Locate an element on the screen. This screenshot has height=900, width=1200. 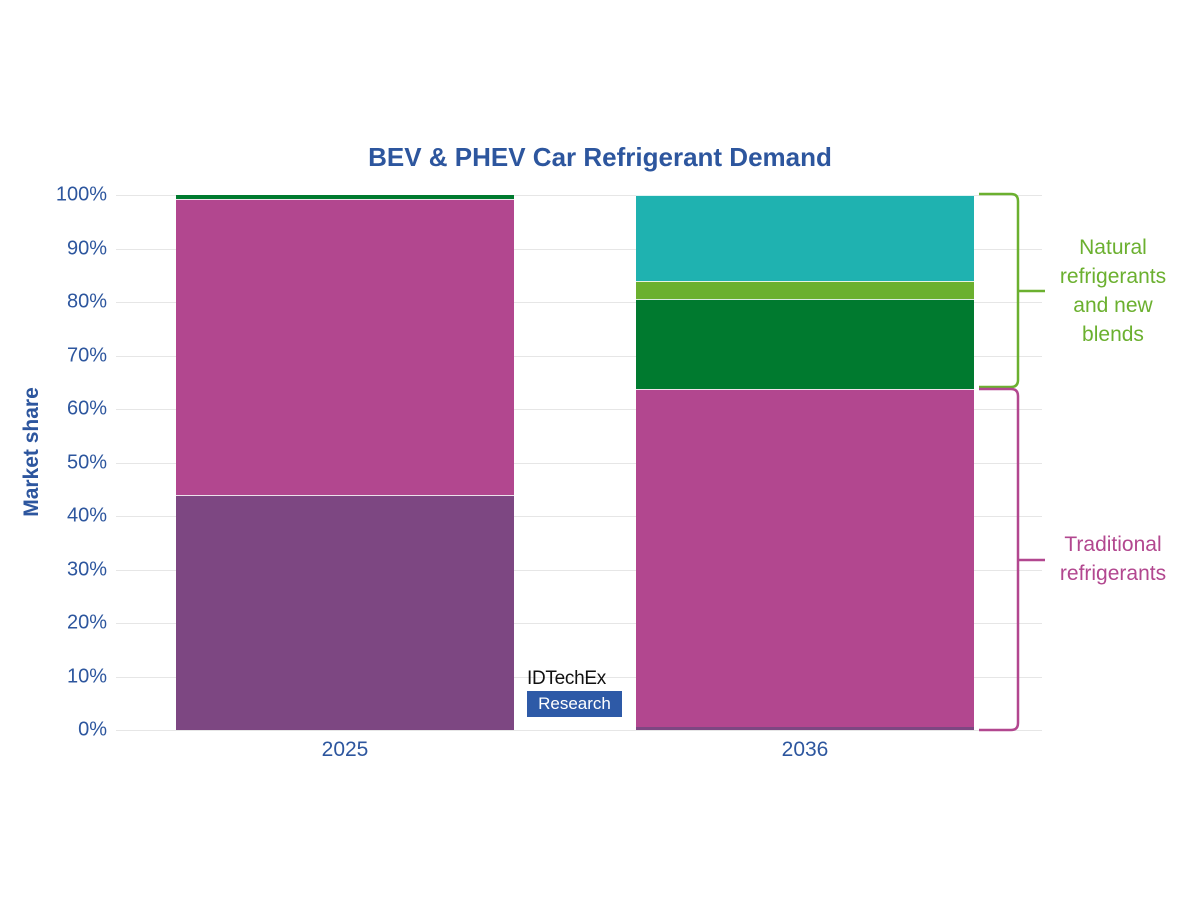
x-tick: 2025 is located at coordinates (345, 749).